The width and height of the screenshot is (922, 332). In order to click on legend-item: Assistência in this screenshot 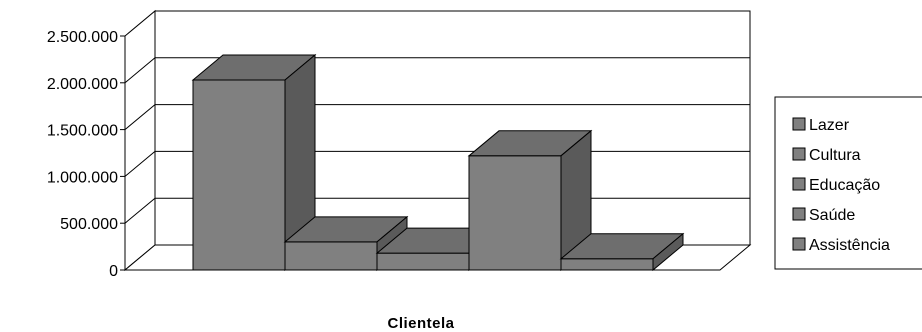, I will do `click(841, 245)`.